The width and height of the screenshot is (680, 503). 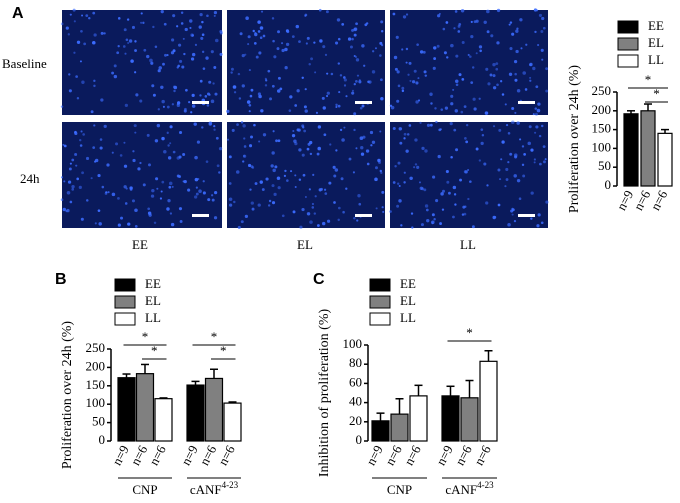 What do you see at coordinates (138, 454) in the screenshot?
I see `n-label: n=6` at bounding box center [138, 454].